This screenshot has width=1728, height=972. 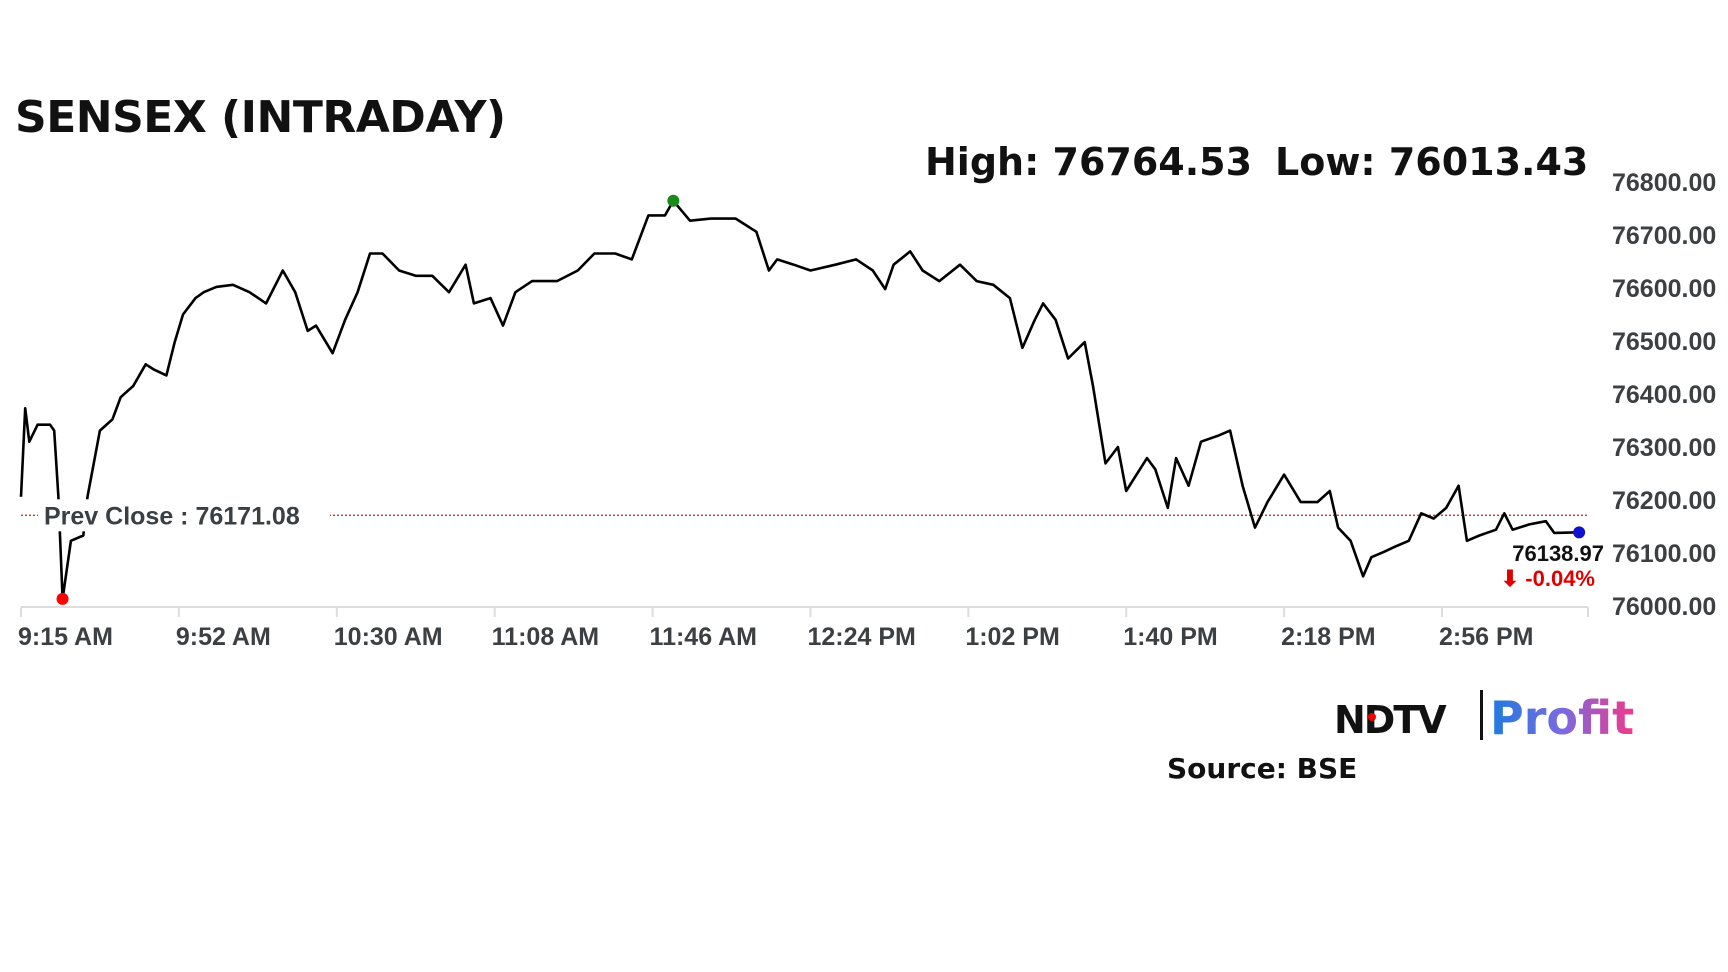 What do you see at coordinates (1664, 607) in the screenshot?
I see `y-tick-label: 76000.00` at bounding box center [1664, 607].